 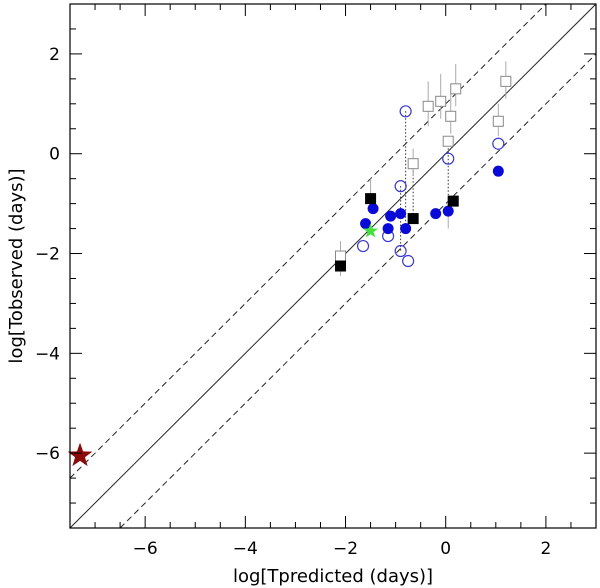 What do you see at coordinates (16, 265) in the screenshot?
I see `y-axis-label: log[Tobserved (days)]` at bounding box center [16, 265].